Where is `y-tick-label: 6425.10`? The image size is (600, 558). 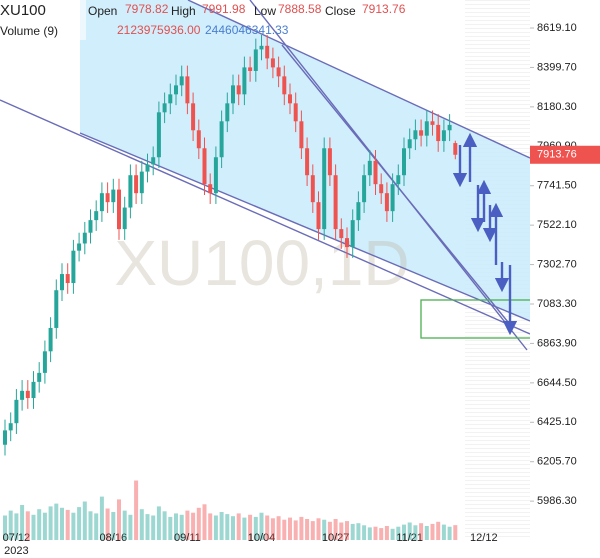
y-tick-label: 6425.10 is located at coordinates (557, 422).